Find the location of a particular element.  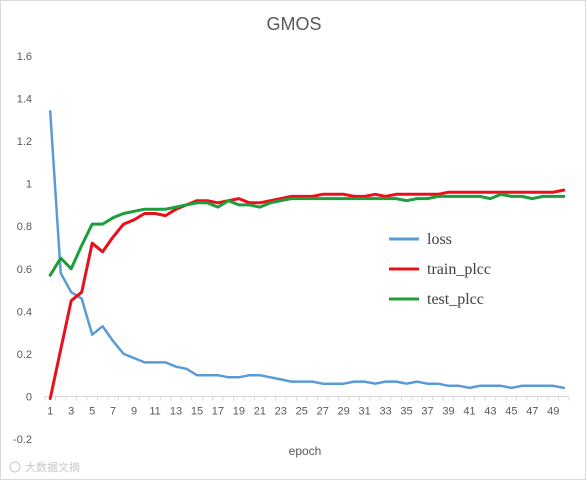

y-tick-label: 1.4 is located at coordinates (24, 100).